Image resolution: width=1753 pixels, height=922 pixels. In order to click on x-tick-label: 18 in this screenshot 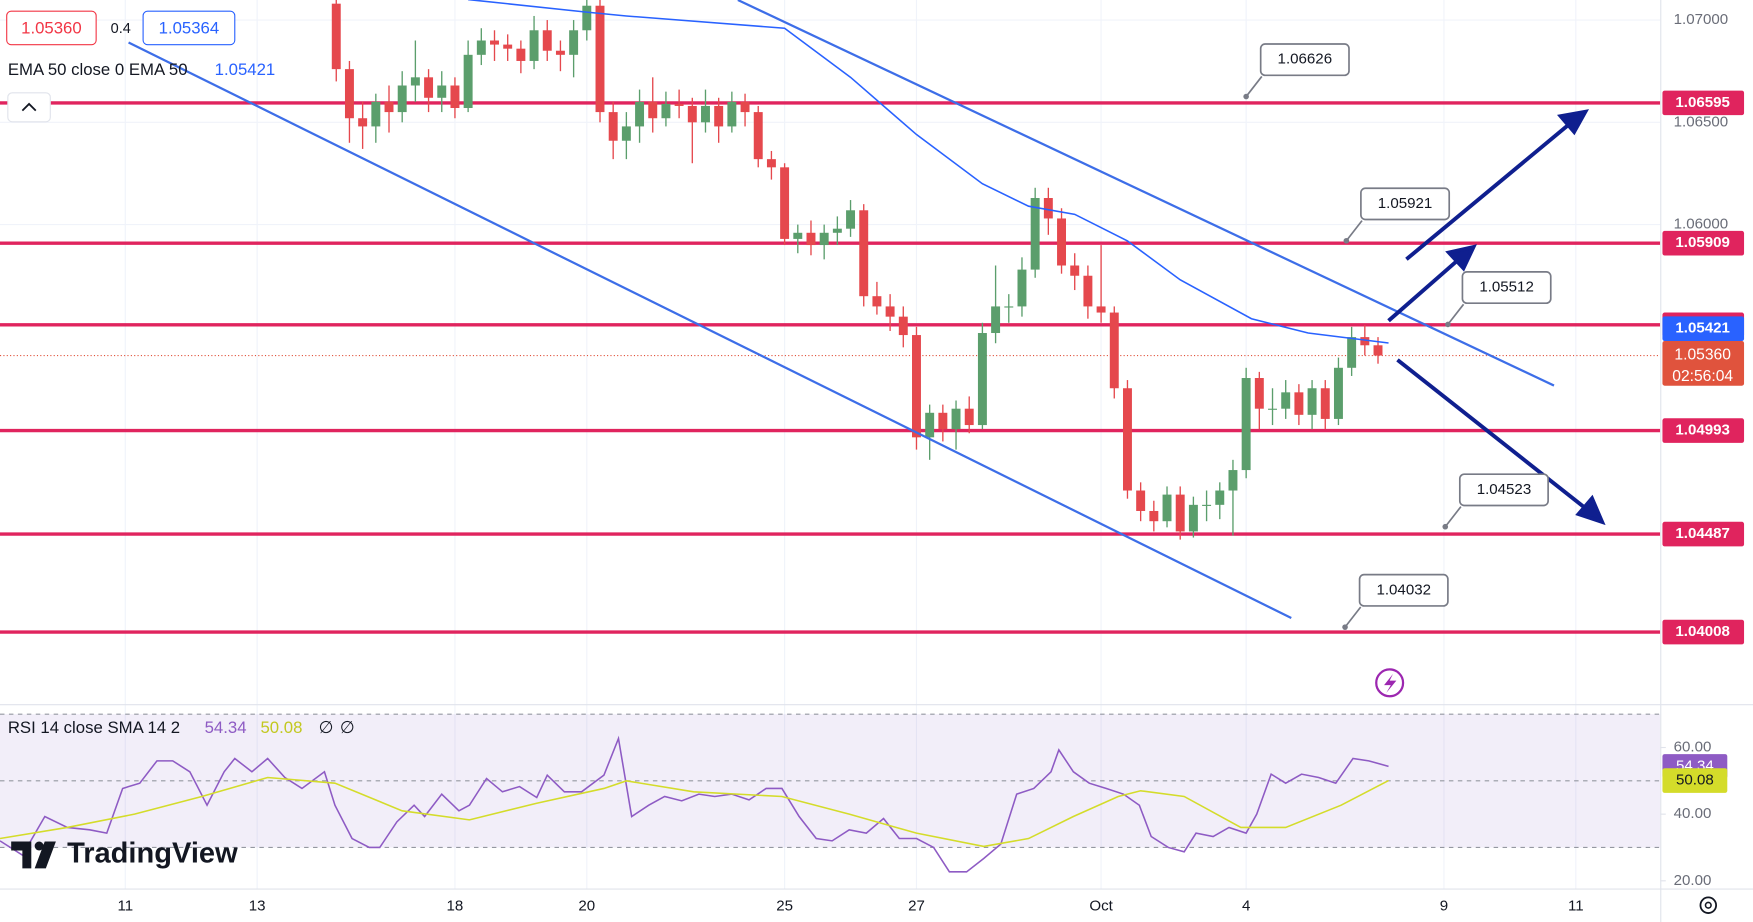, I will do `click(455, 905)`.